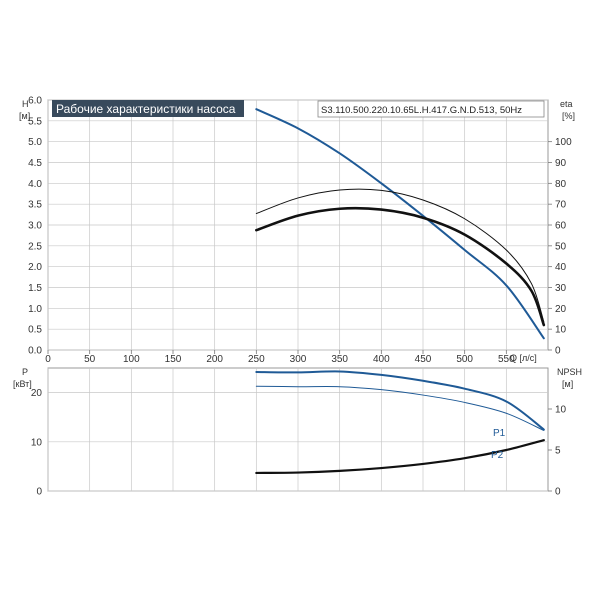 Image resolution: width=600 pixels, height=600 pixels. What do you see at coordinates (563, 142) in the screenshot?
I see `efficiency-tick-label: 100` at bounding box center [563, 142].